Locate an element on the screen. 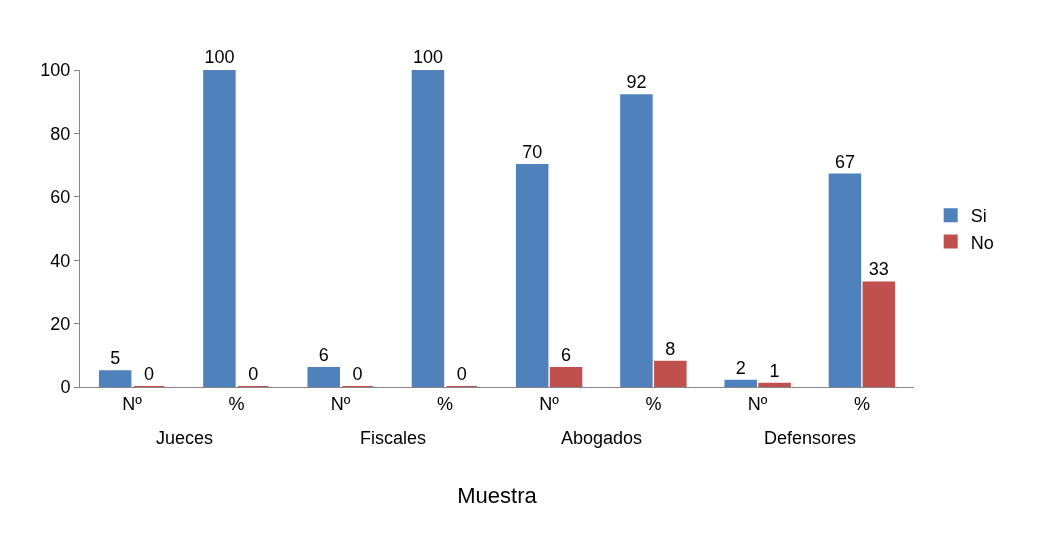  y-tick-label: 60 is located at coordinates (60, 197).